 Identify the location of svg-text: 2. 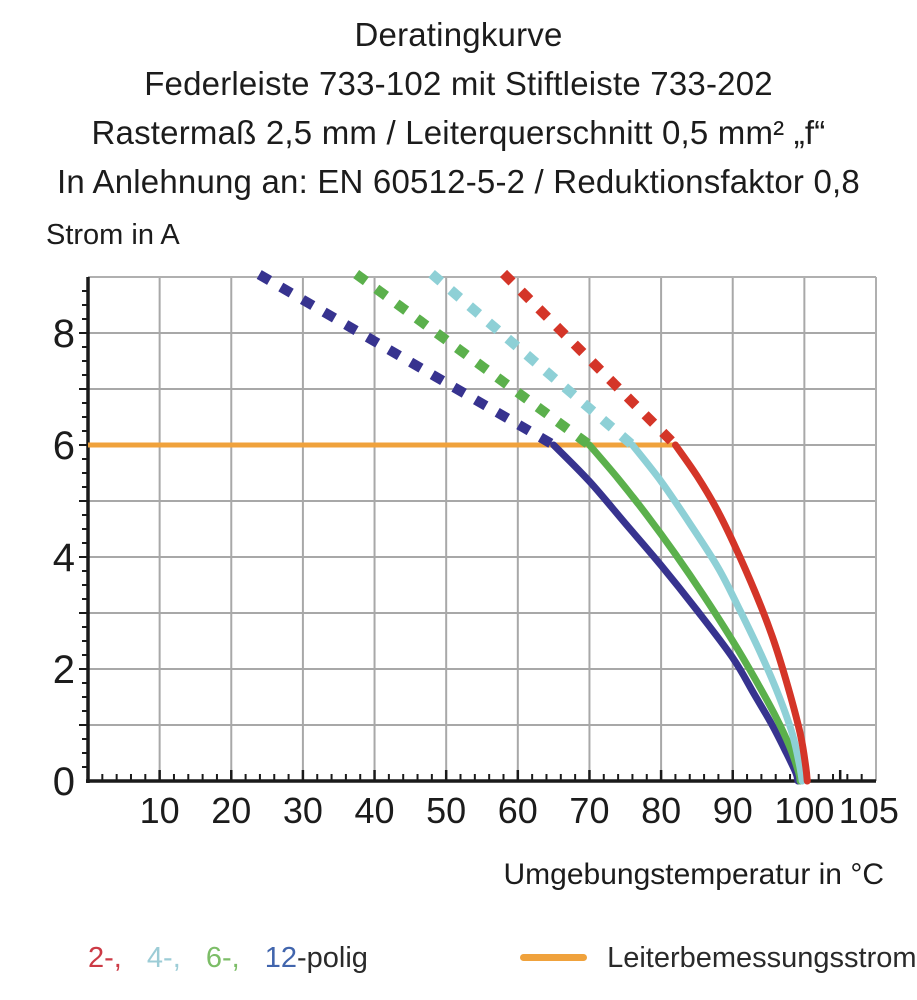
(64, 670).